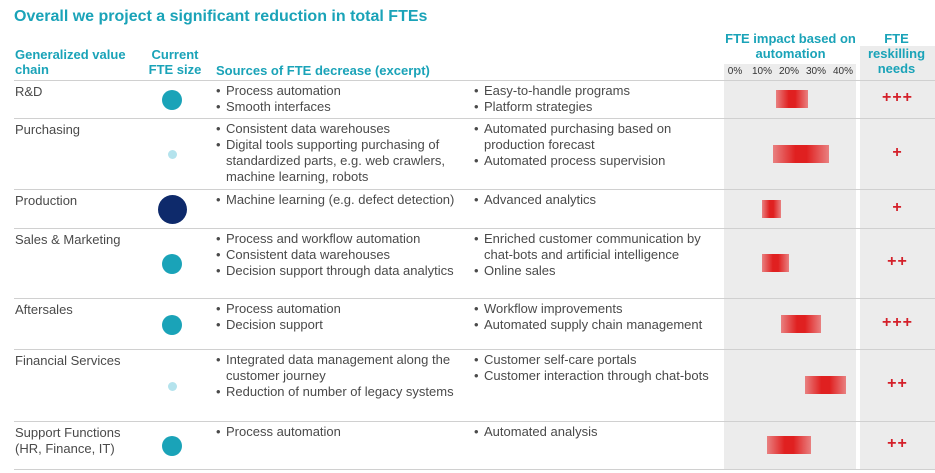 The height and width of the screenshot is (473, 935). I want to click on source-item: Advanced analytics, so click(598, 200).